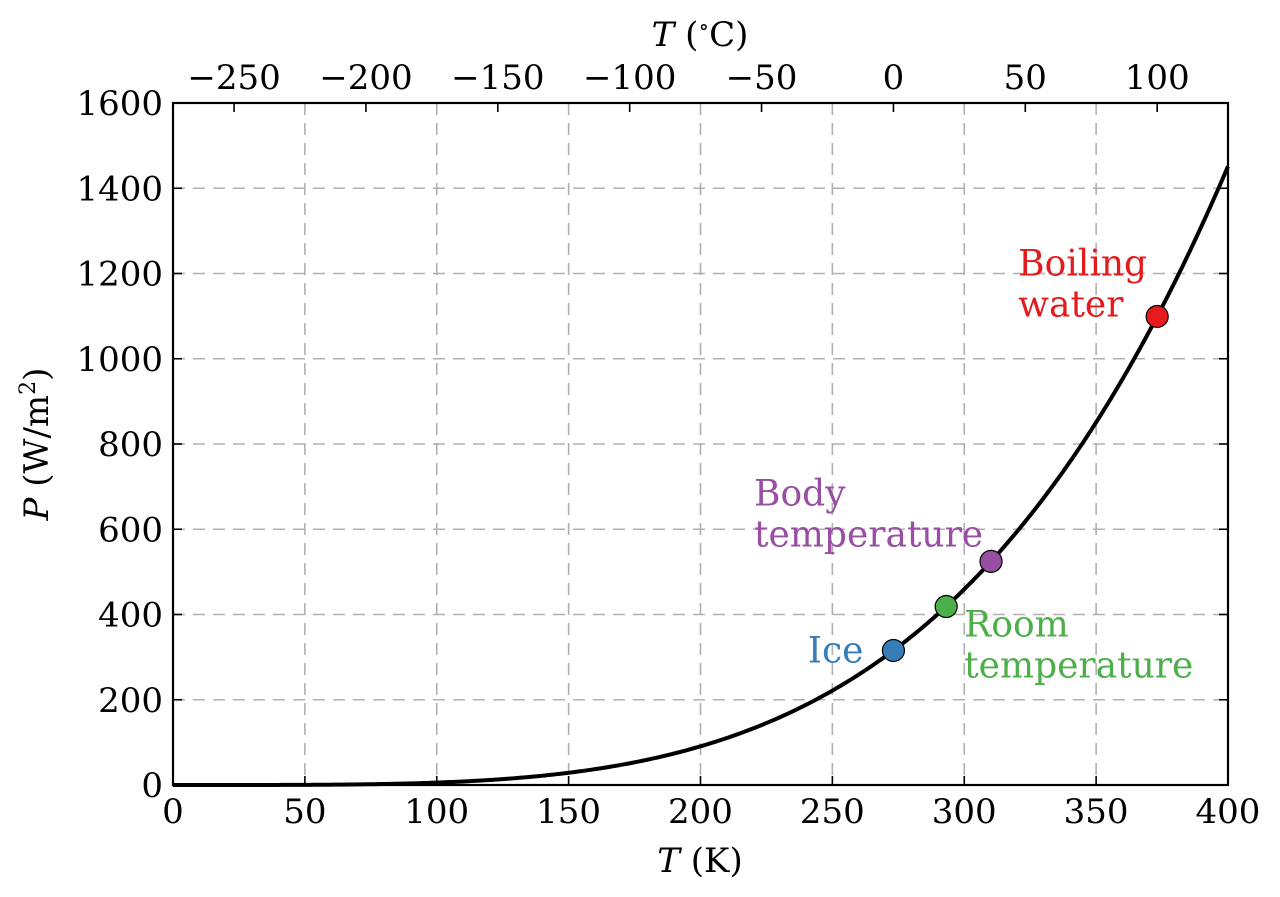  What do you see at coordinates (700, 812) in the screenshot?
I see `x-tick-label: 200` at bounding box center [700, 812].